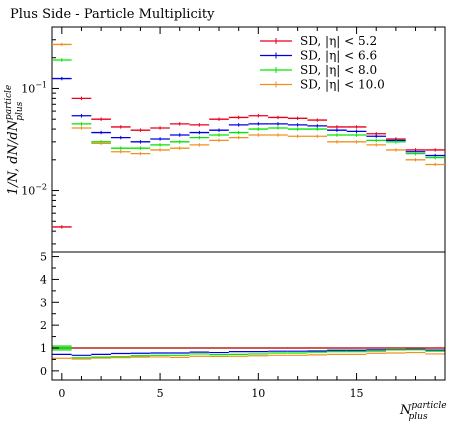  Describe the element at coordinates (43, 302) in the screenshot. I see `ratio-y-tick-label: 3` at that location.